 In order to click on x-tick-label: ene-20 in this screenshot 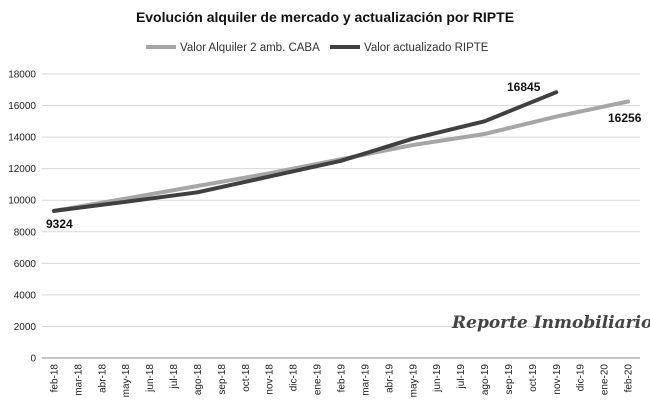, I will do `click(605, 380)`.